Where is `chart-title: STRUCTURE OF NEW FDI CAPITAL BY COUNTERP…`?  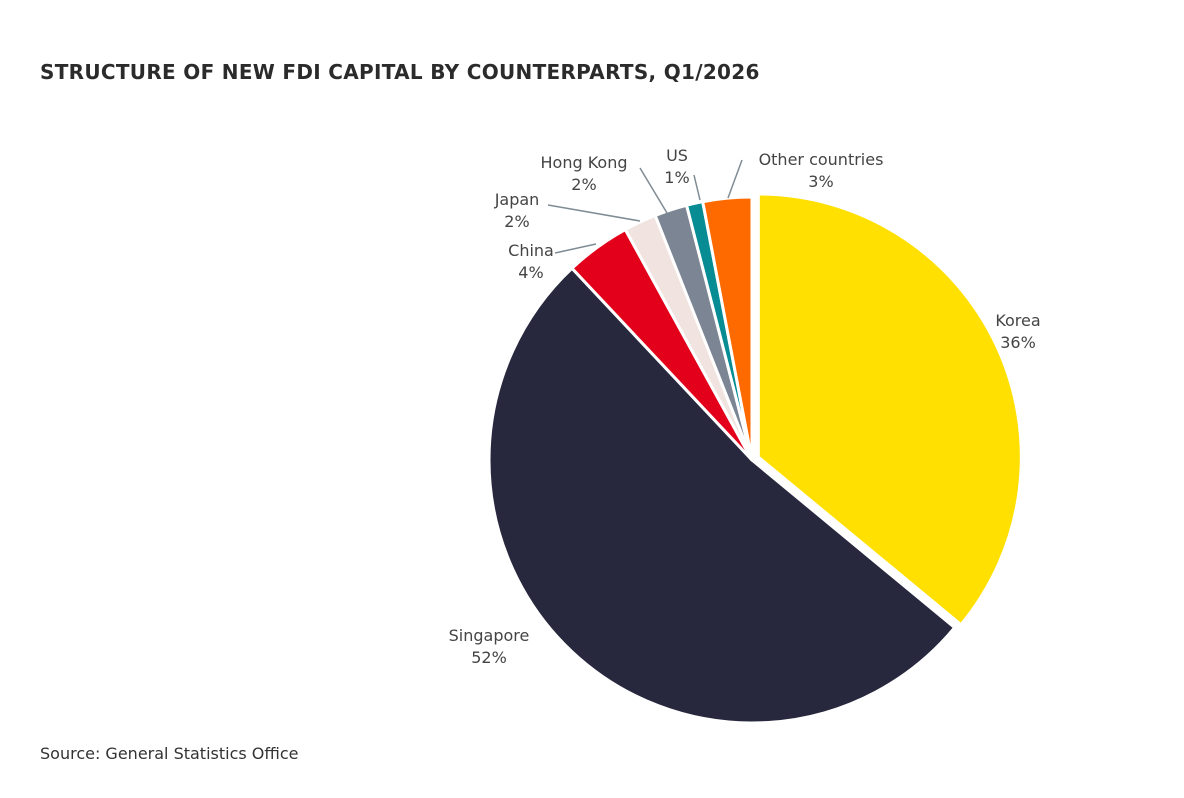
chart-title: STRUCTURE OF NEW FDI CAPITAL BY COUNTERP… is located at coordinates (400, 72).